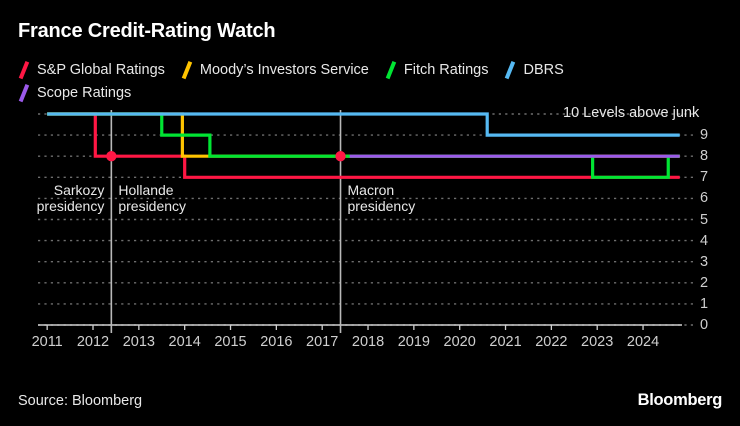  I want to click on legend-label-scope: Scope Ratings, so click(84, 92).